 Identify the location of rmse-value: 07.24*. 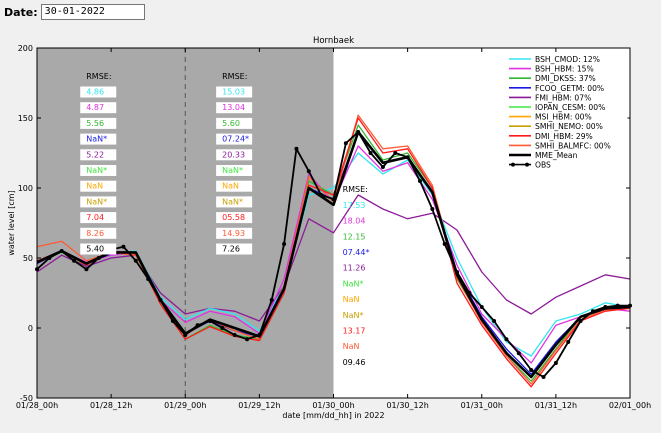
(235, 139).